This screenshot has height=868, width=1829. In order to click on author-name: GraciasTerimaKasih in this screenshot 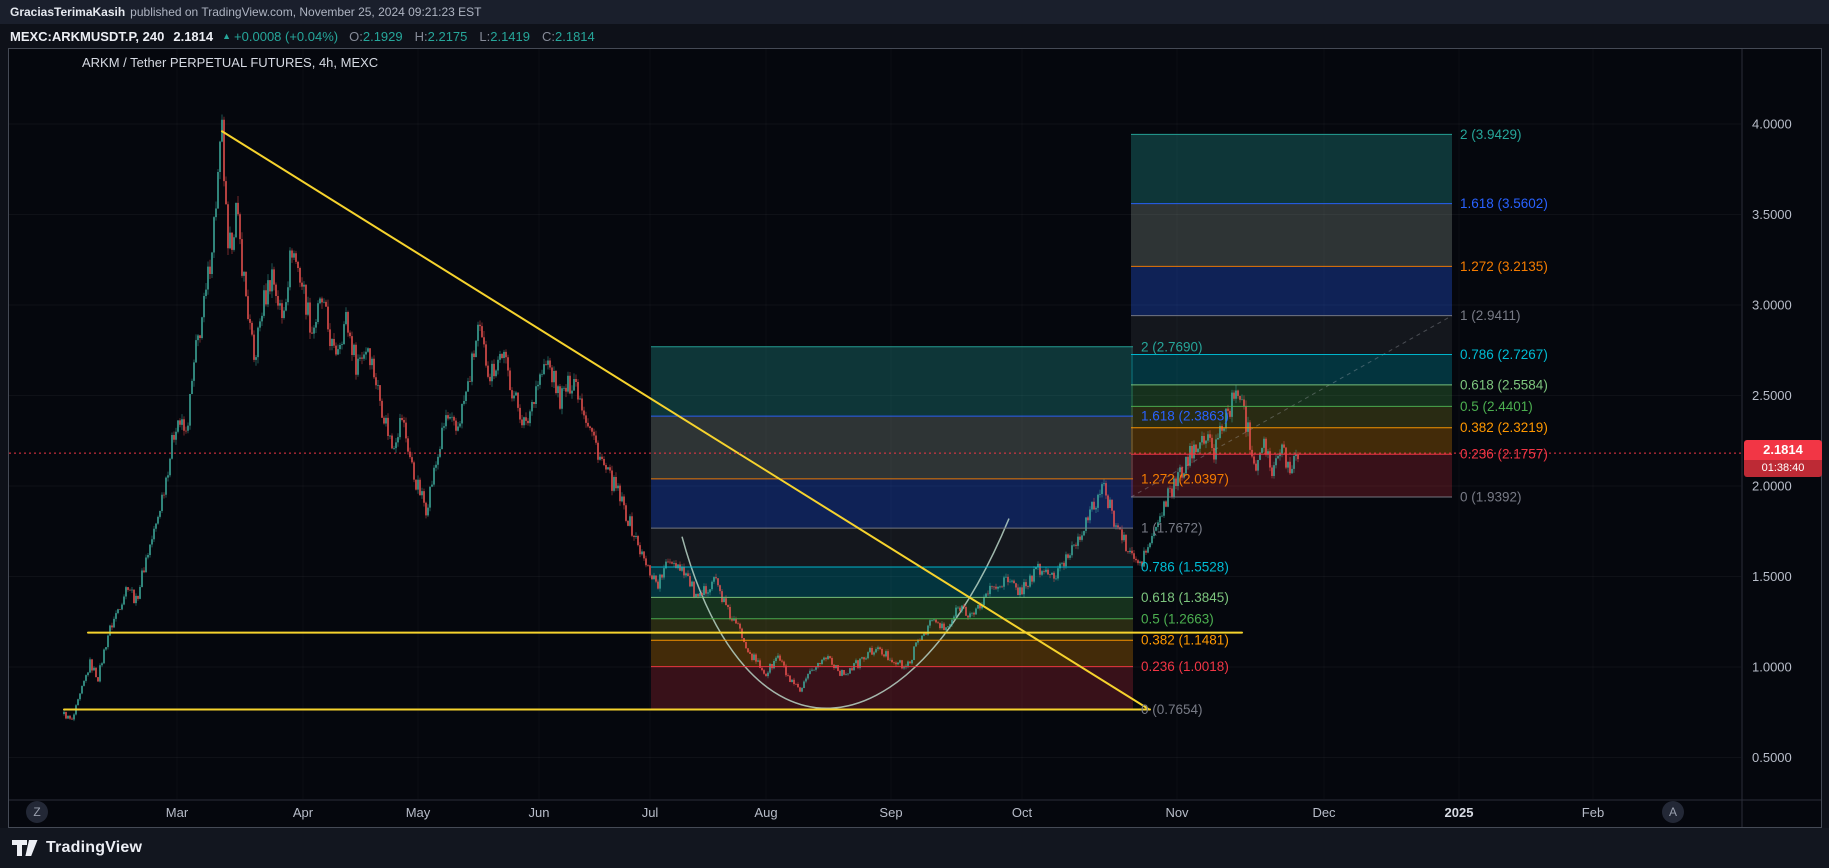, I will do `click(68, 12)`.